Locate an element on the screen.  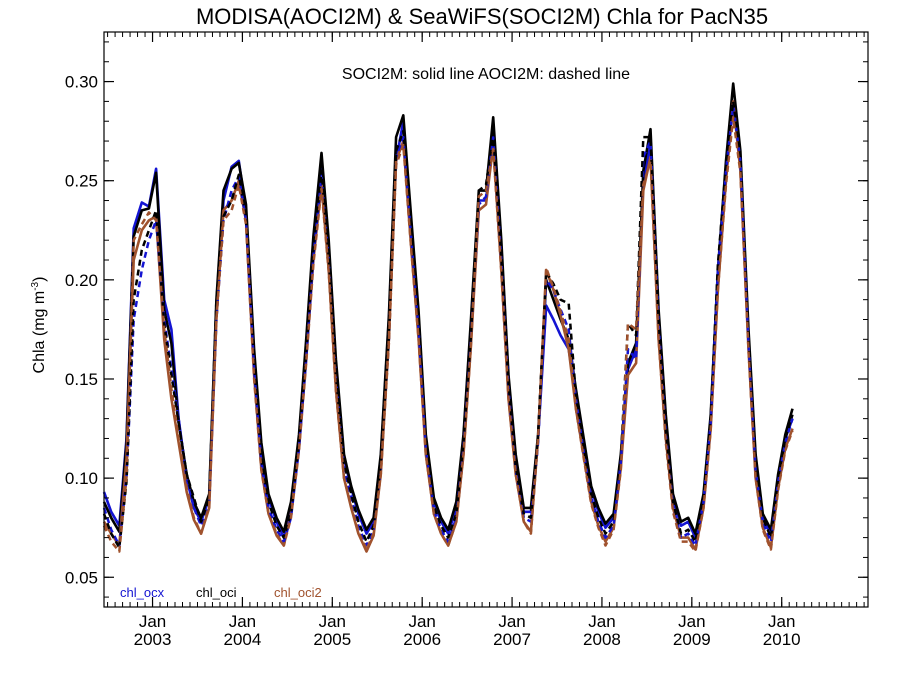
legend: chl_ocx chl_oci chl_oci2 is located at coordinates (221, 592).